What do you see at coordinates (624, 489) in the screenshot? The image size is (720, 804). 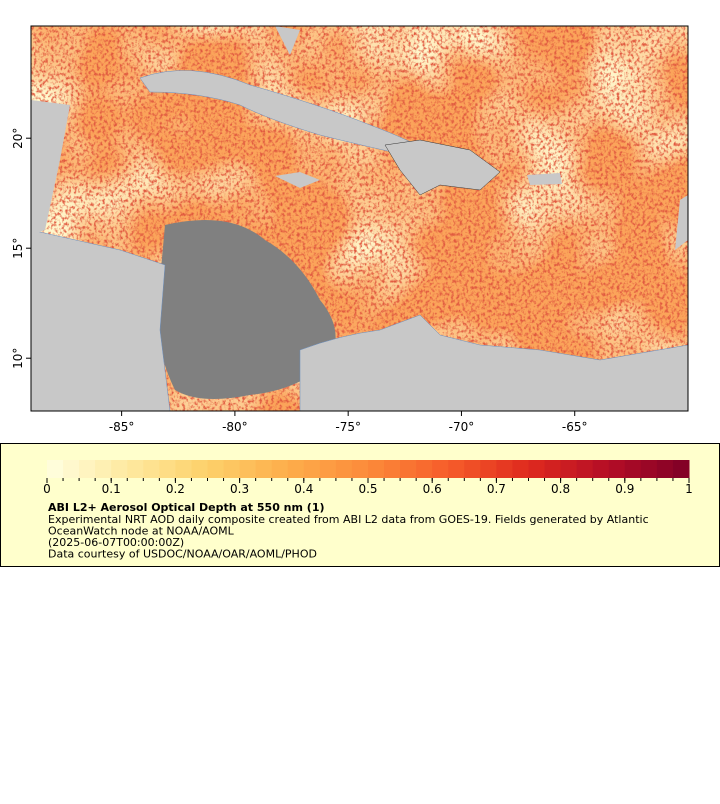 I see `colorbar-tick-label: 0.9` at bounding box center [624, 489].